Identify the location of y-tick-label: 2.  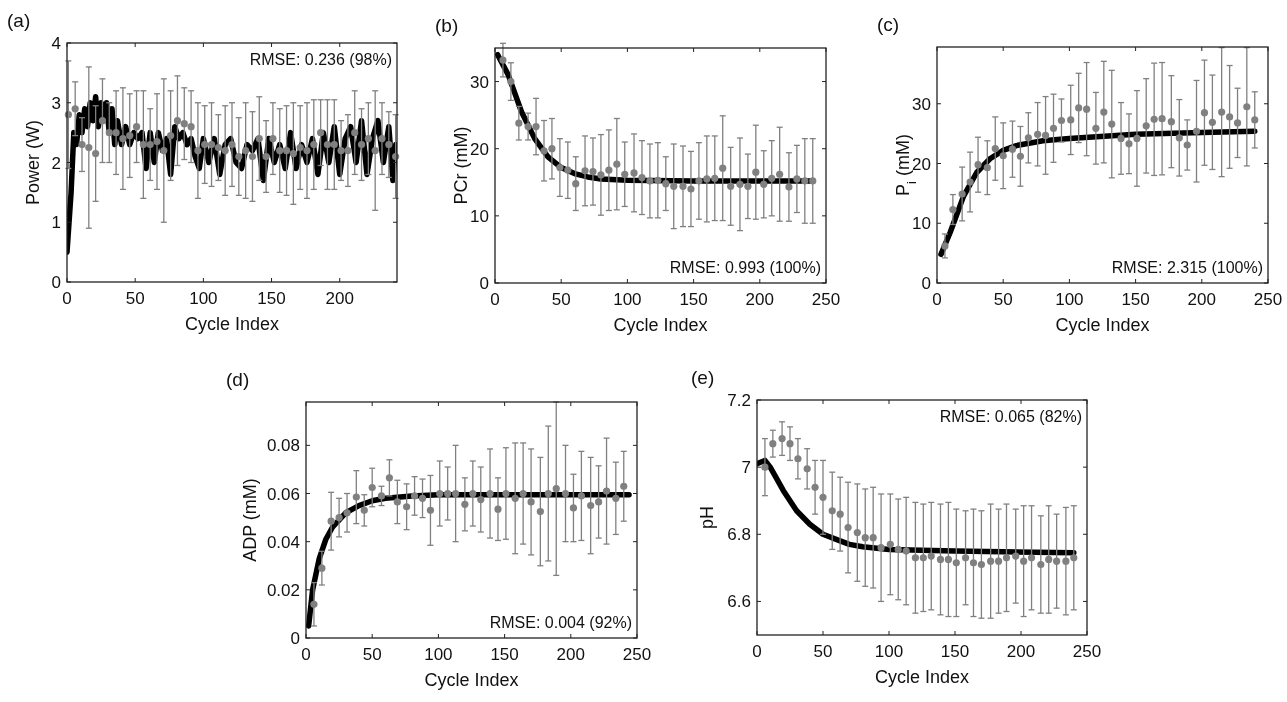
(56, 163).